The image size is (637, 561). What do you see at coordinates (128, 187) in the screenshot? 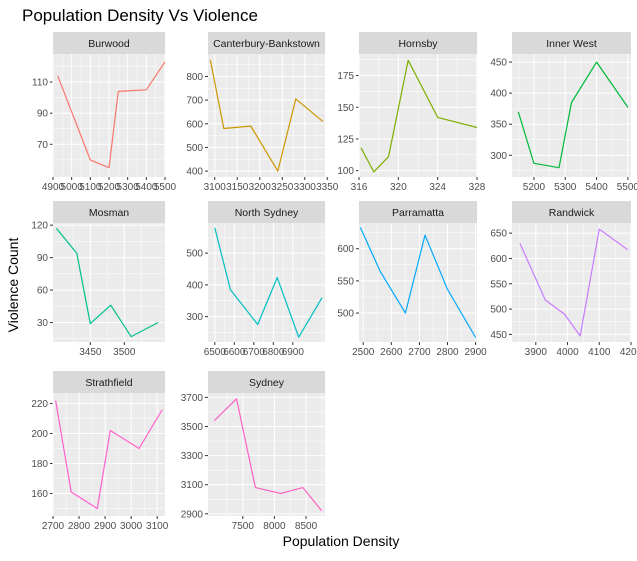
I see `x-tick-label: 5300` at bounding box center [128, 187].